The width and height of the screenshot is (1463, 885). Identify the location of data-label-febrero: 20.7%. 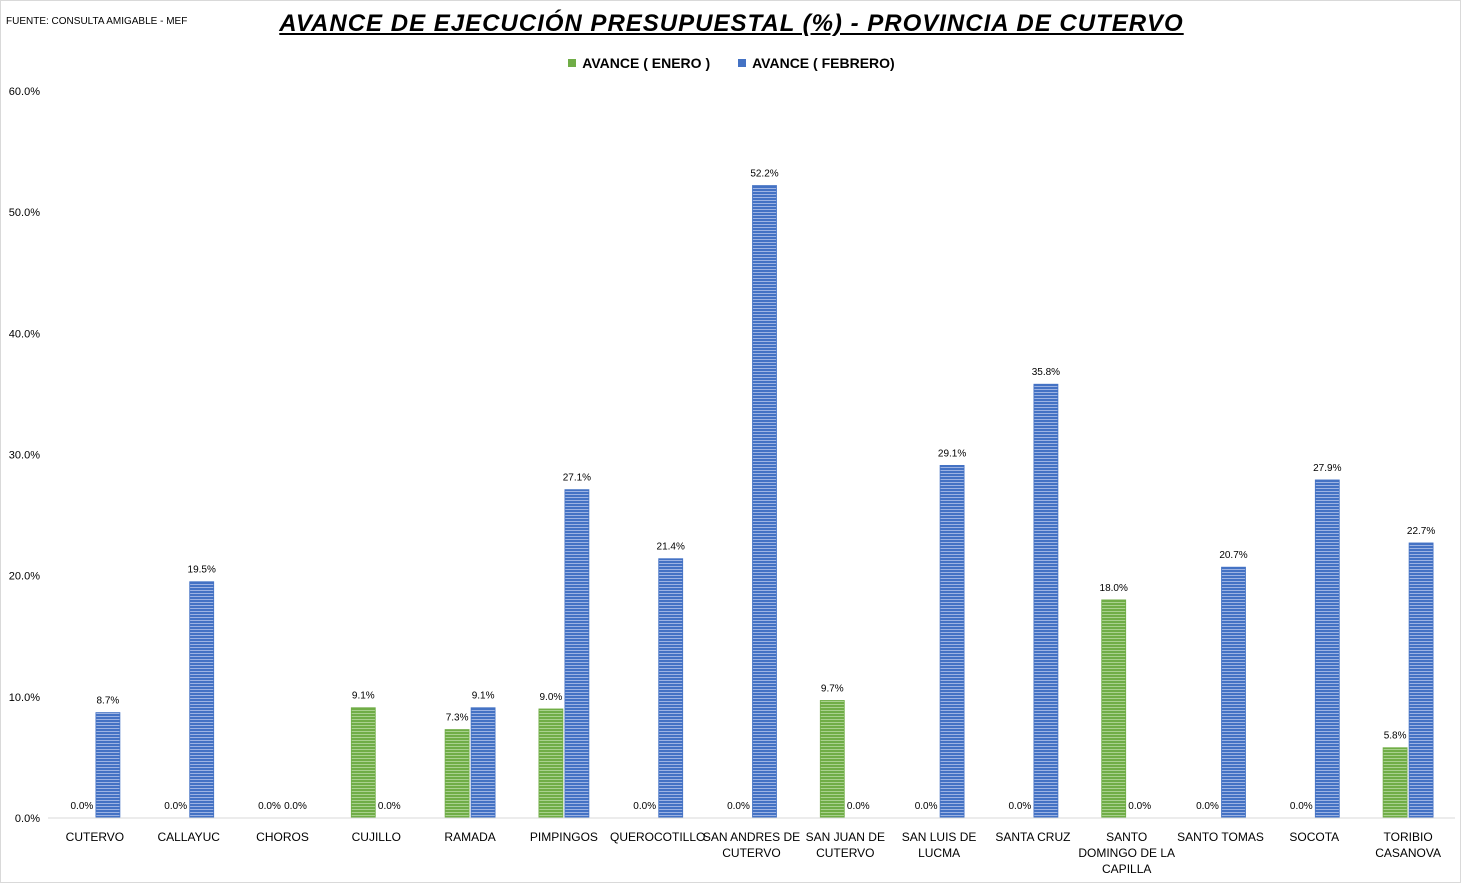
(1233, 555).